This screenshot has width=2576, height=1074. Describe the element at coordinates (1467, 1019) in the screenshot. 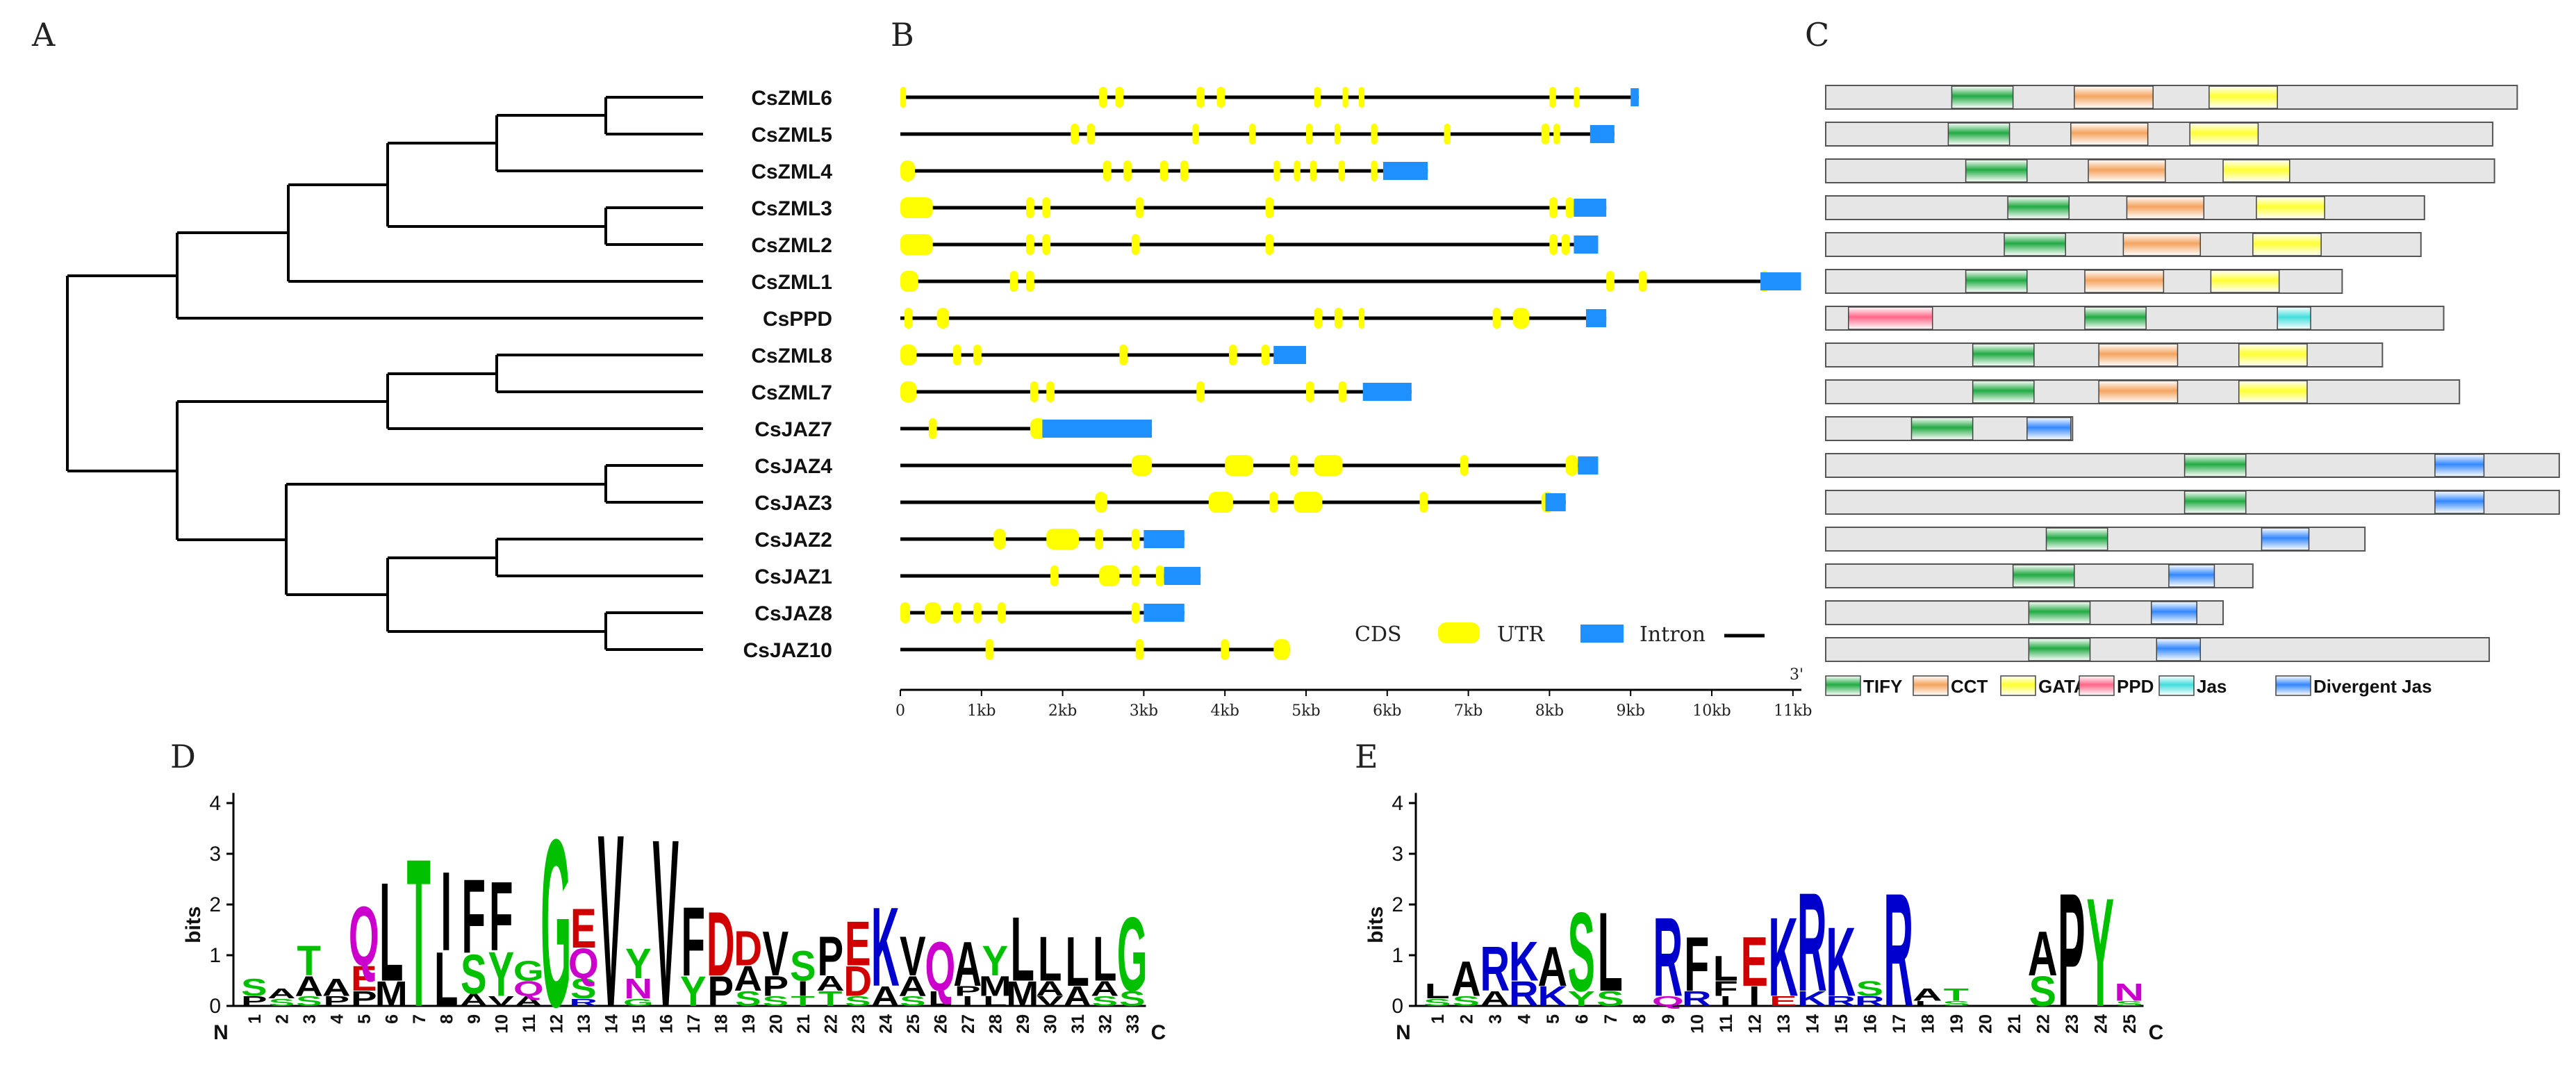

I see `logo-e-position-2: 2` at that location.